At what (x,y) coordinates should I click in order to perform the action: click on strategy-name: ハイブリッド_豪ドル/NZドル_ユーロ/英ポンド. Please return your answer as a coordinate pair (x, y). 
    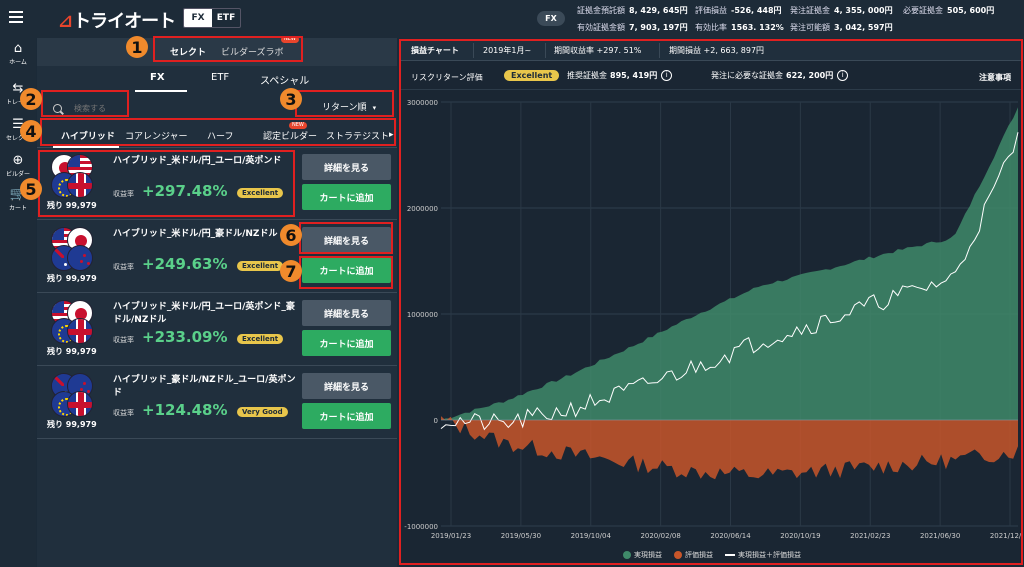
    Looking at the image, I should click on (204, 386).